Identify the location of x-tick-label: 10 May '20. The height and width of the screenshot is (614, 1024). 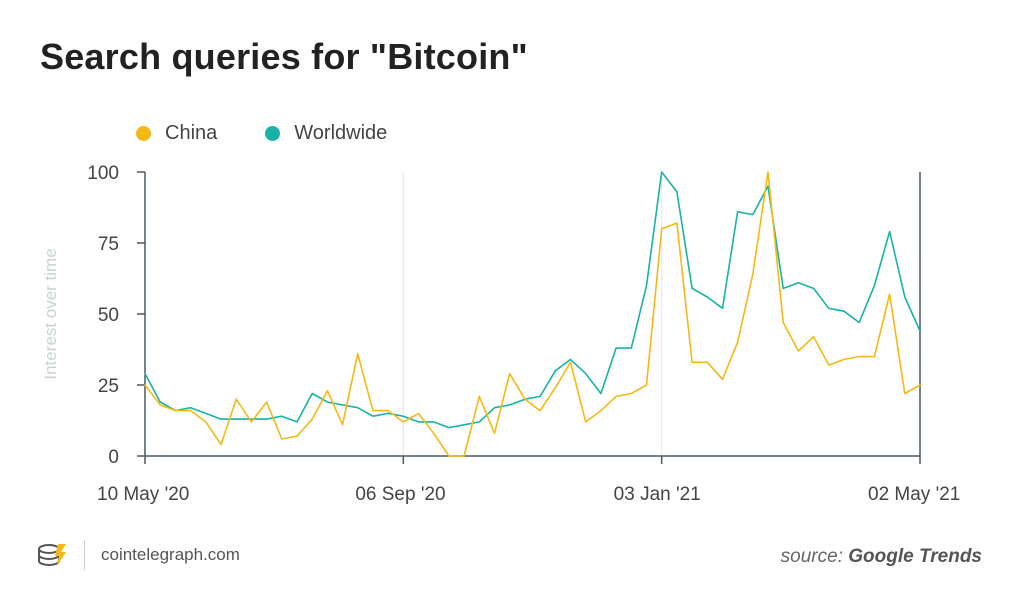
(143, 494).